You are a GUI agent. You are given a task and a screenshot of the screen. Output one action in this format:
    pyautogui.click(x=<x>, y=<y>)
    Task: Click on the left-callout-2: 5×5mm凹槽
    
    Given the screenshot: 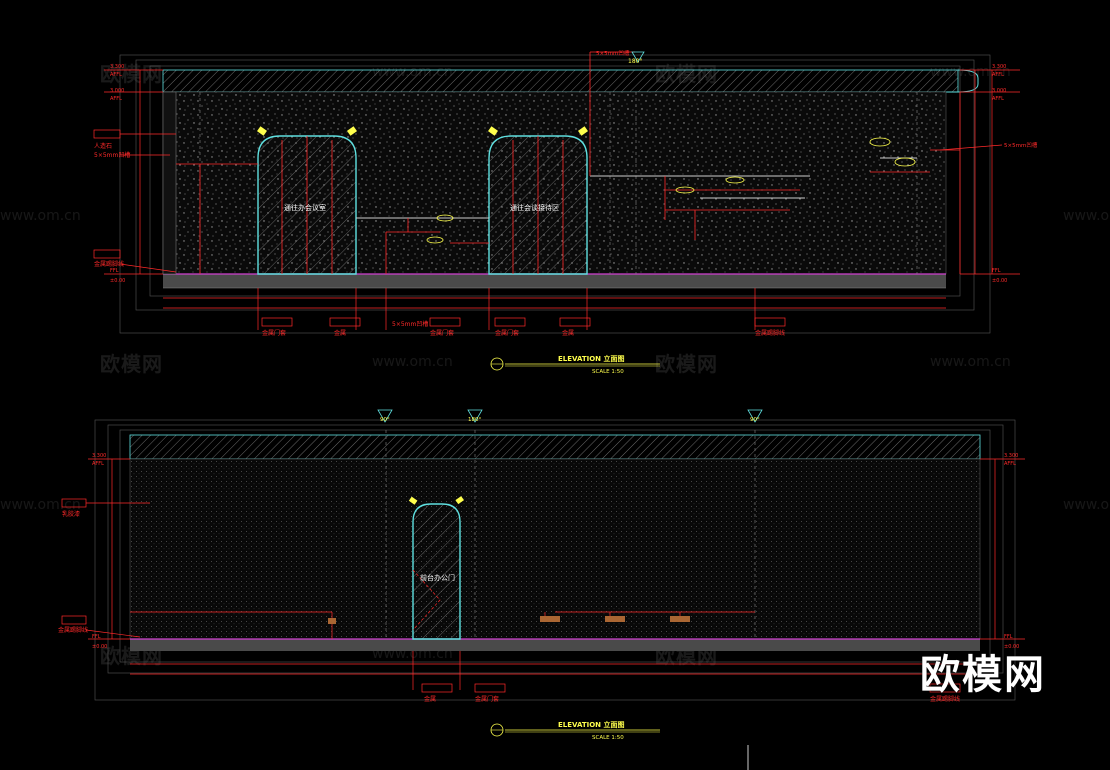 What is the action you would take?
    pyautogui.click(x=112, y=155)
    